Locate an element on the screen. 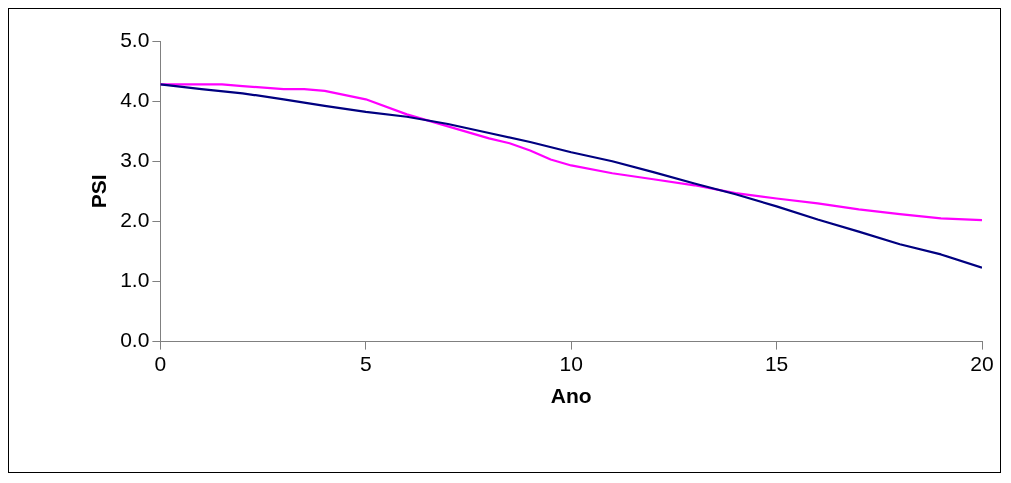 The width and height of the screenshot is (1011, 483). x-tick-label: 20 is located at coordinates (982, 363).